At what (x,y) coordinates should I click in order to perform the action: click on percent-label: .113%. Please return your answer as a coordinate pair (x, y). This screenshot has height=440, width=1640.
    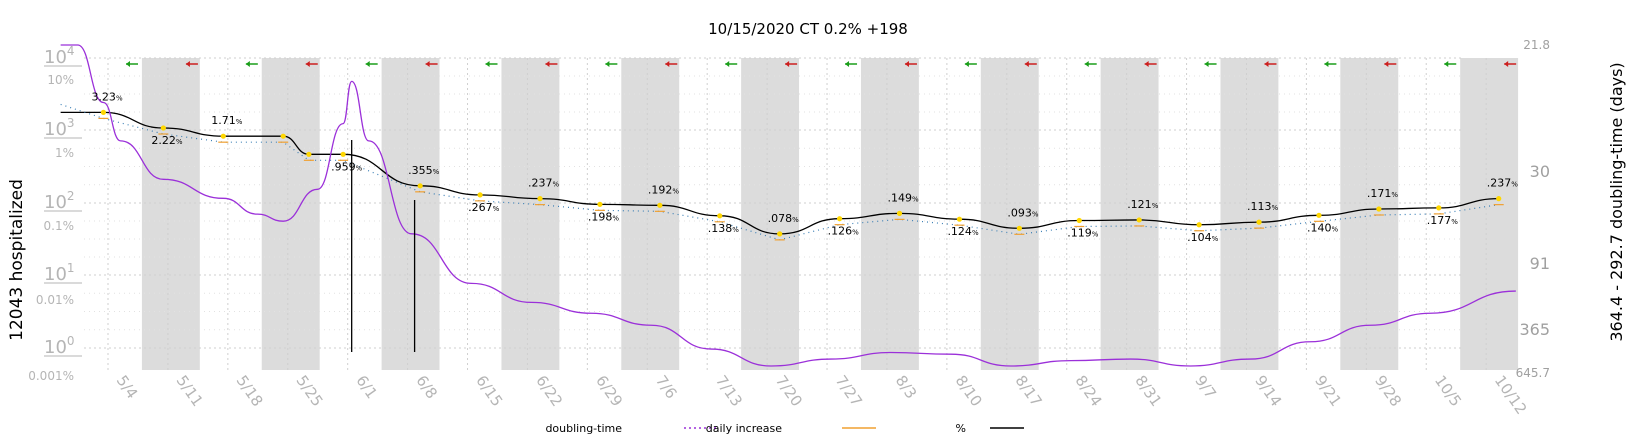
    Looking at the image, I should click on (1263, 206).